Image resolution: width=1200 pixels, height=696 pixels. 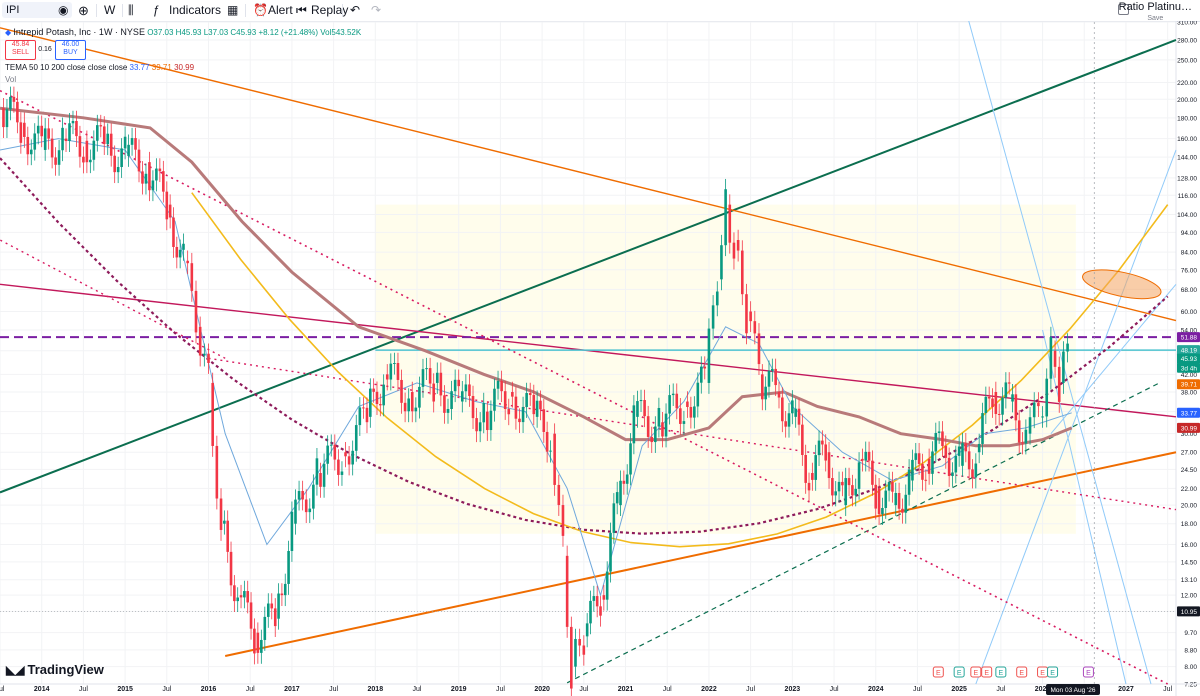 I want to click on layout-name-button: Ratio Platinu… Save, so click(x=1155, y=13).